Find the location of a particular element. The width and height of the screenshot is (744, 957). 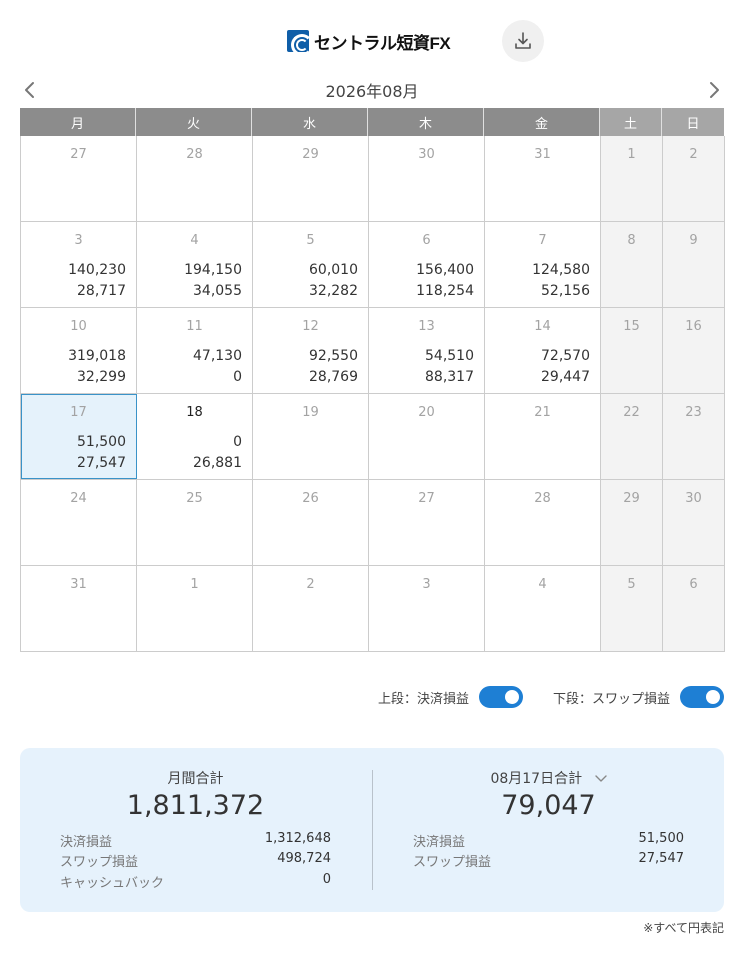

upper-toggle-label: 上段：決済損益 is located at coordinates (423, 699).